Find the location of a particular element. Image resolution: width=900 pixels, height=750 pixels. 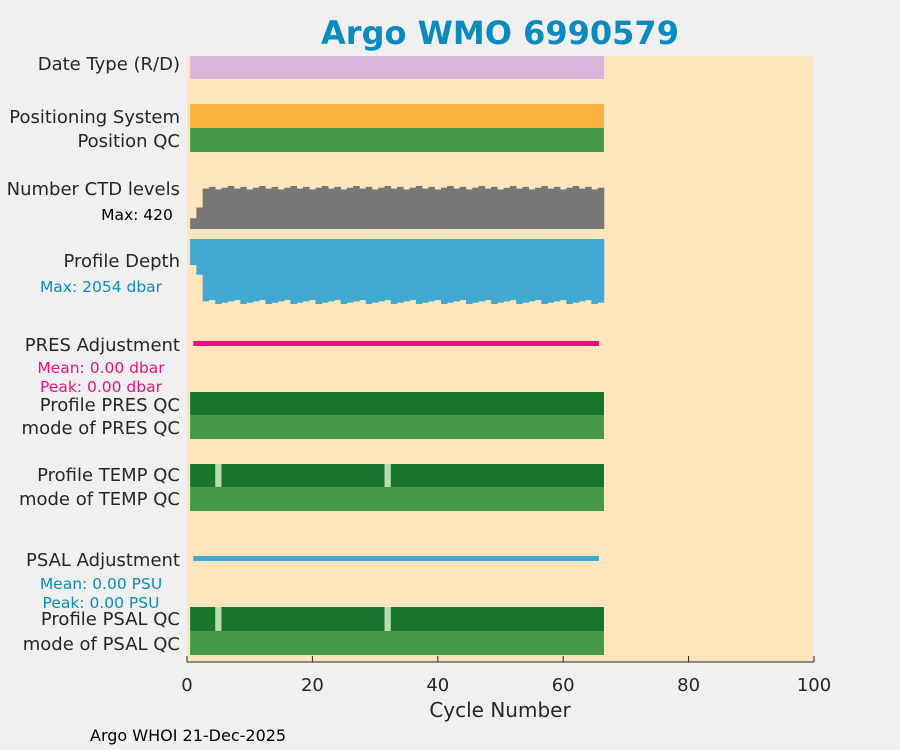

bar-profile-temp-qc is located at coordinates (397, 475).